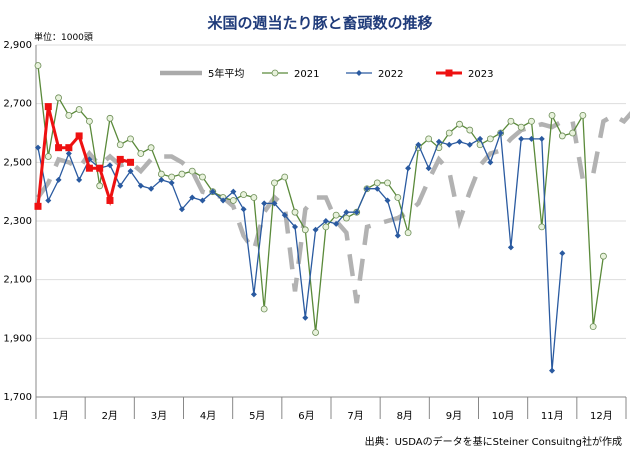 Image resolution: width=630 pixels, height=465 pixels. I want to click on series-line, so click(83, 156).